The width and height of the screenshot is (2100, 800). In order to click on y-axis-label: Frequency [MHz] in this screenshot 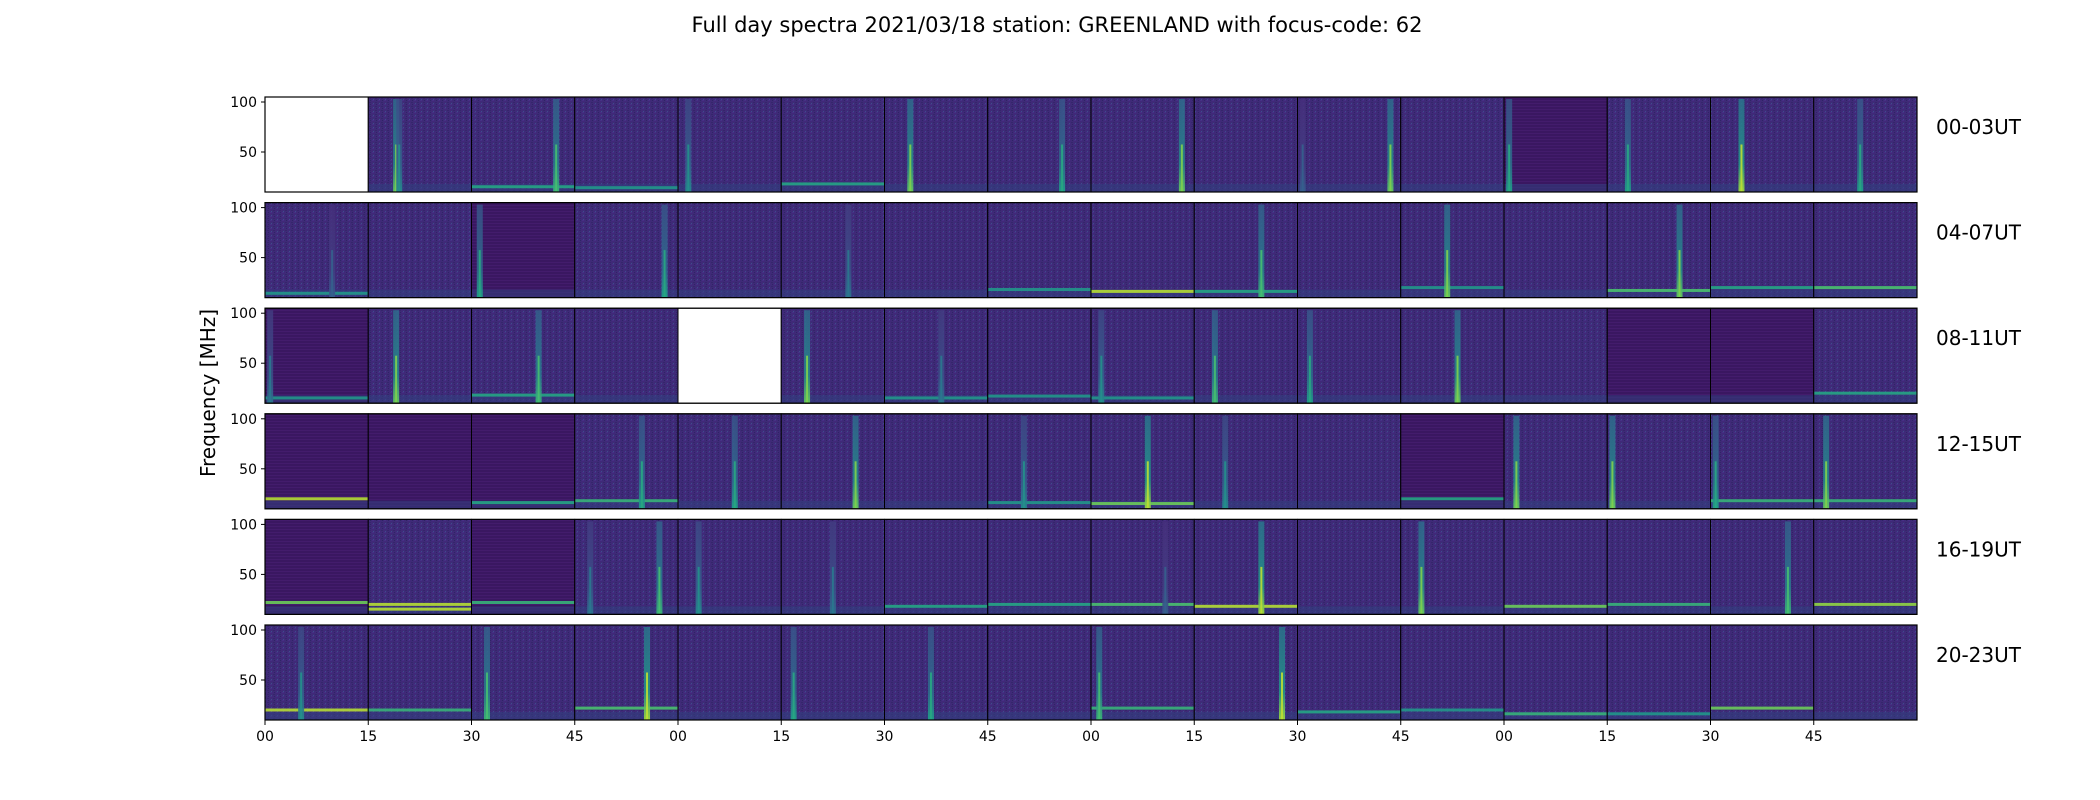, I will do `click(208, 393)`.